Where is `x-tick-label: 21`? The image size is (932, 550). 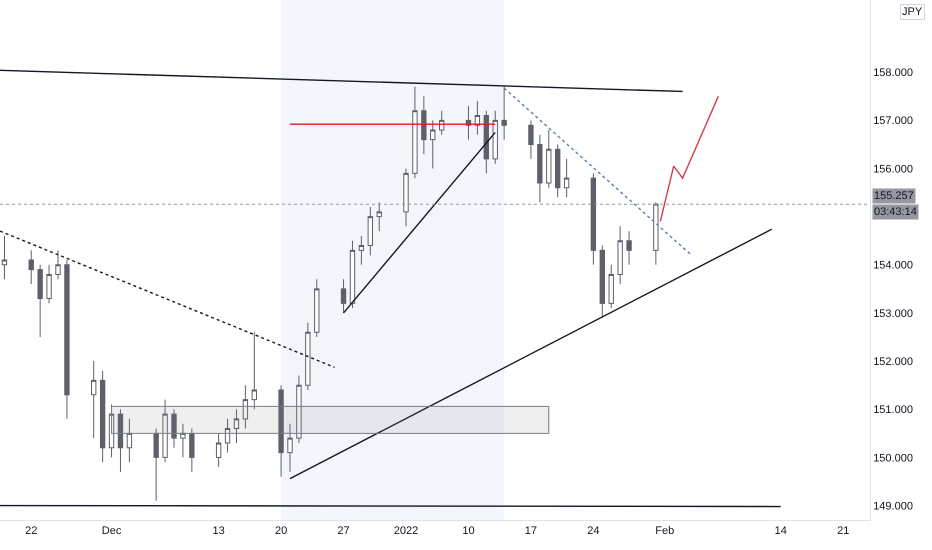
x-tick-label: 21 is located at coordinates (843, 531).